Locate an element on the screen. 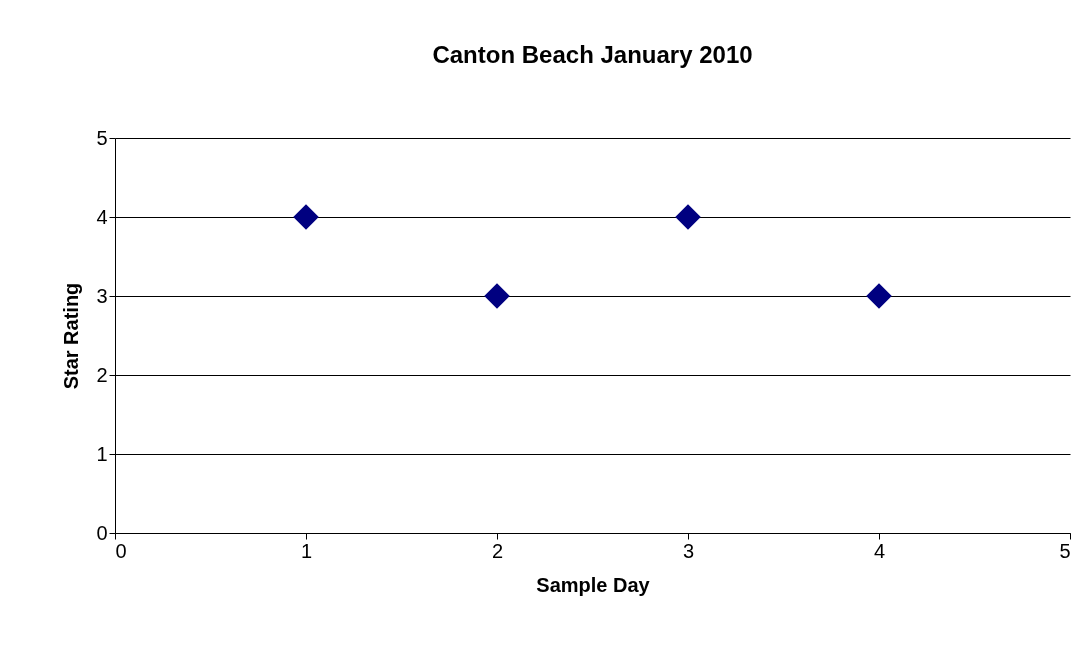  y-tick-label: 2 is located at coordinates (102, 374).